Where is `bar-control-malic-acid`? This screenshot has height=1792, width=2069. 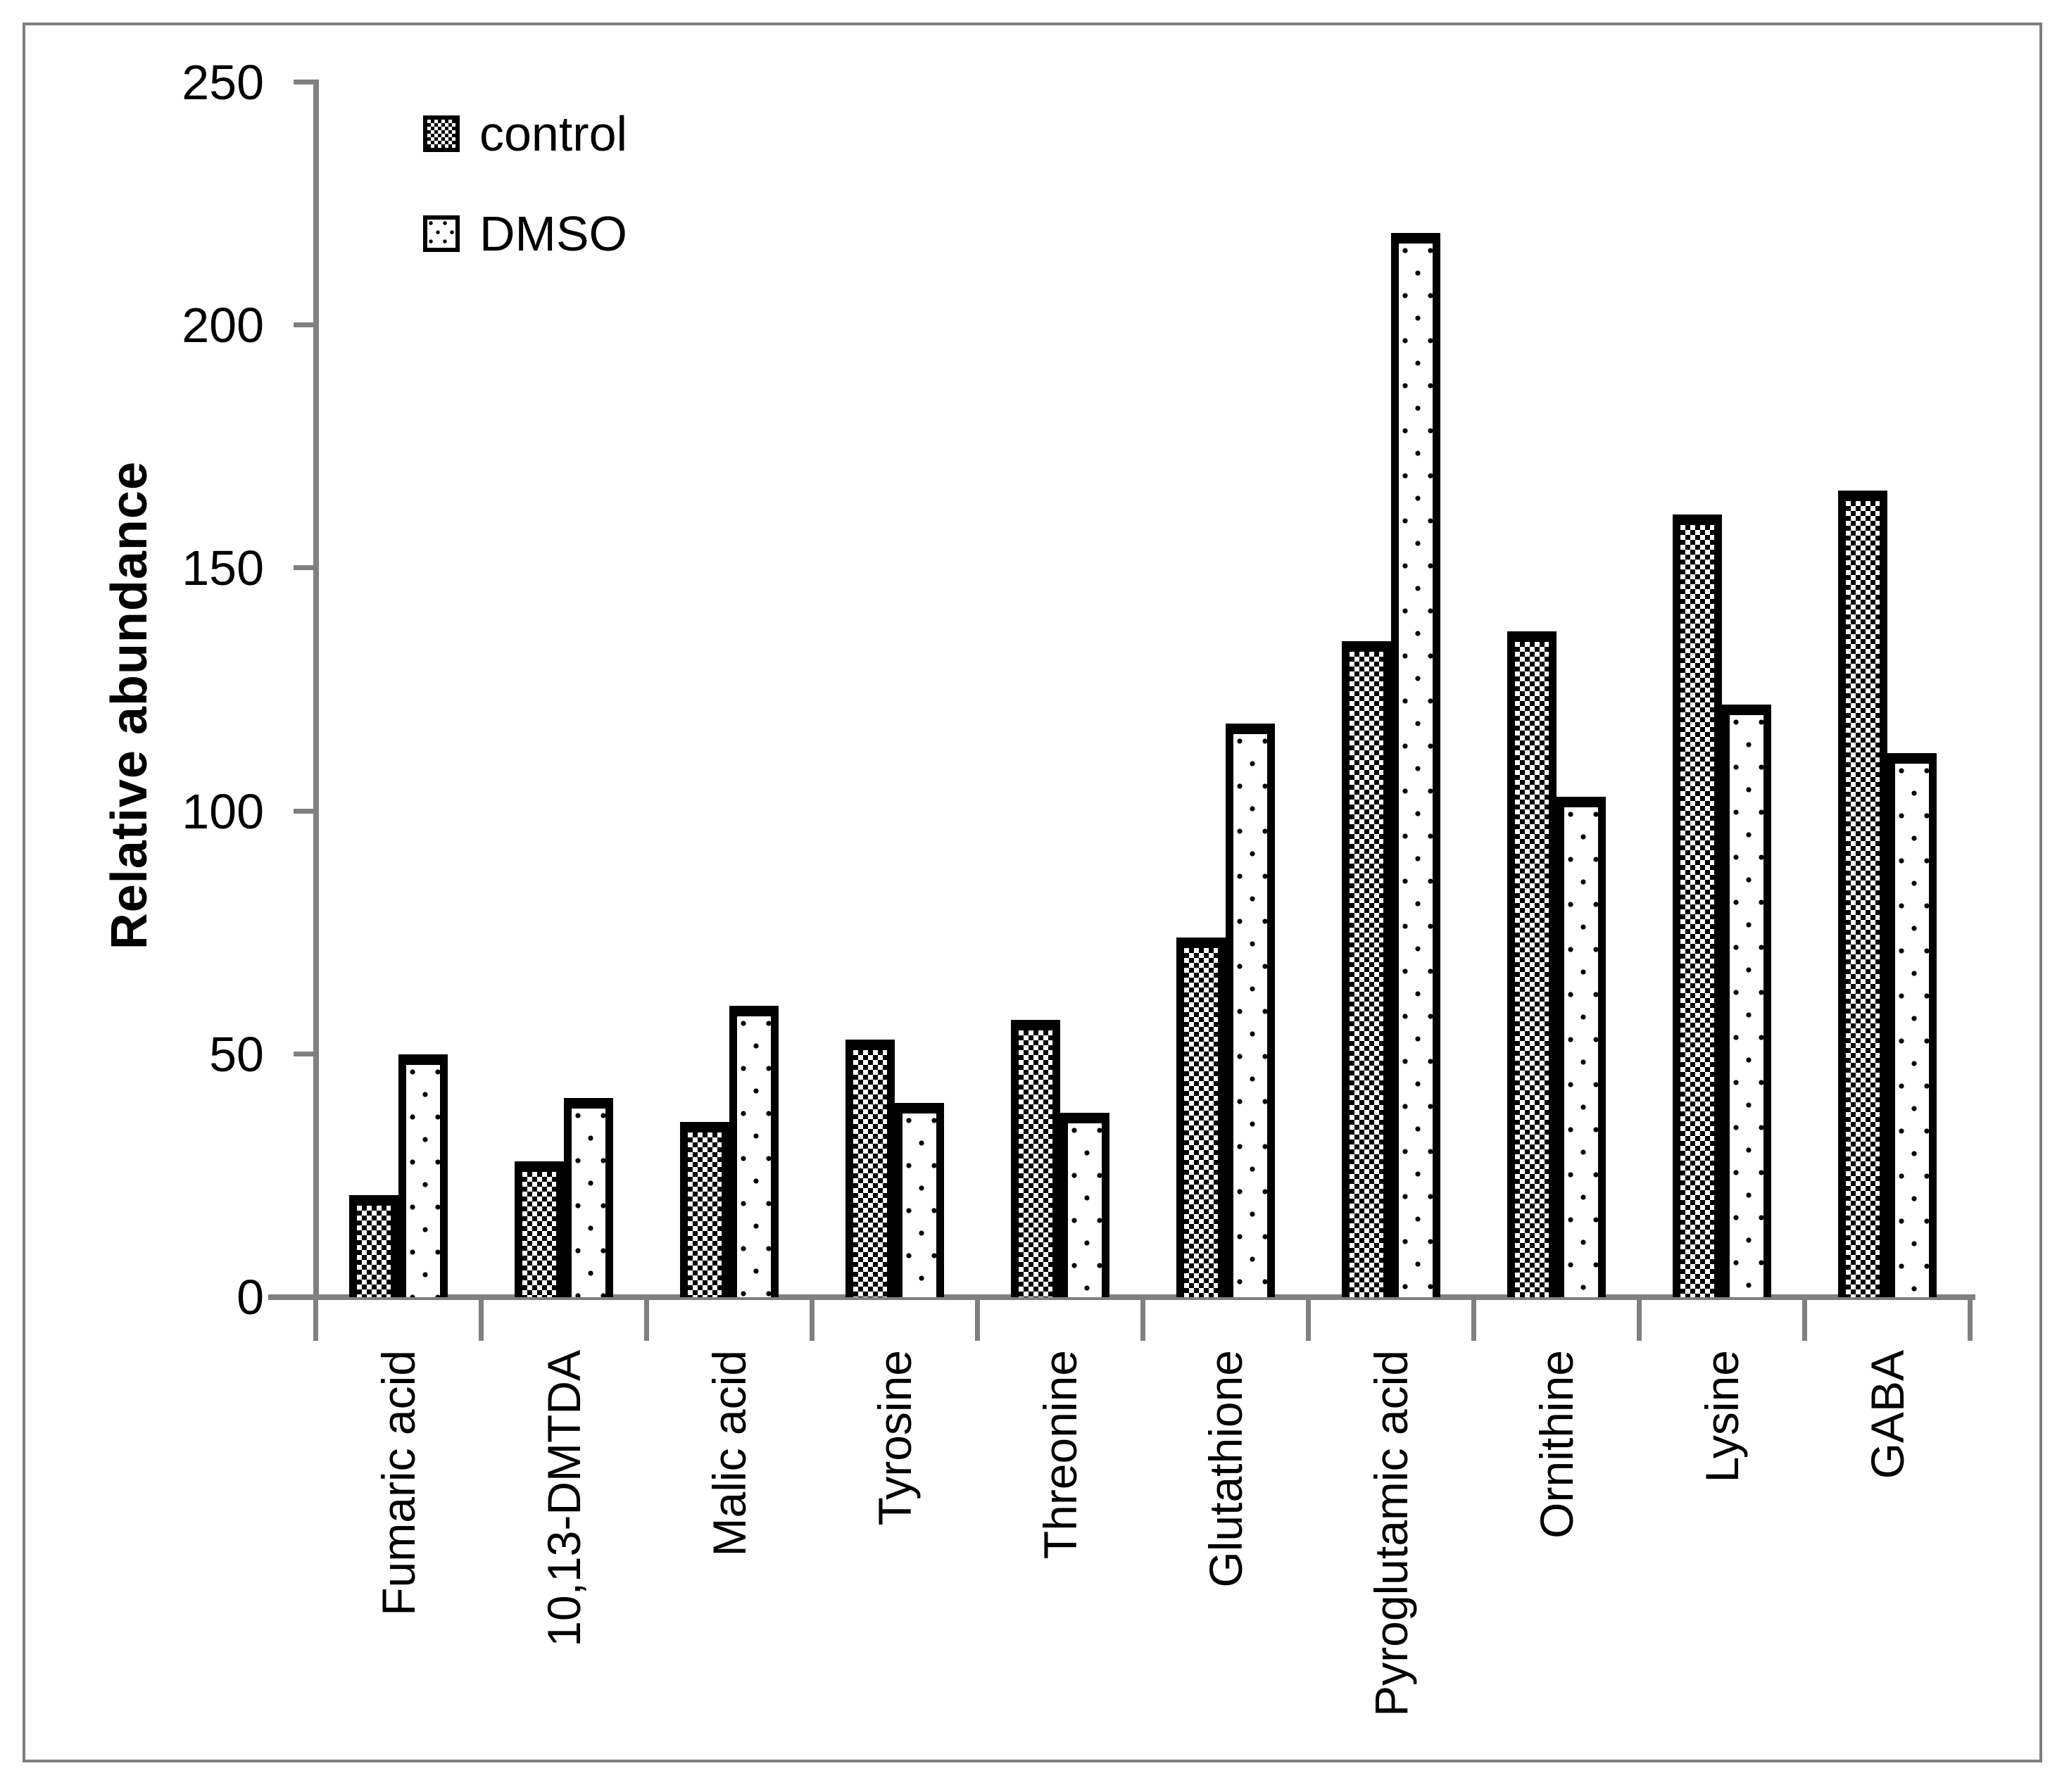 bar-control-malic-acid is located at coordinates (704, 1209).